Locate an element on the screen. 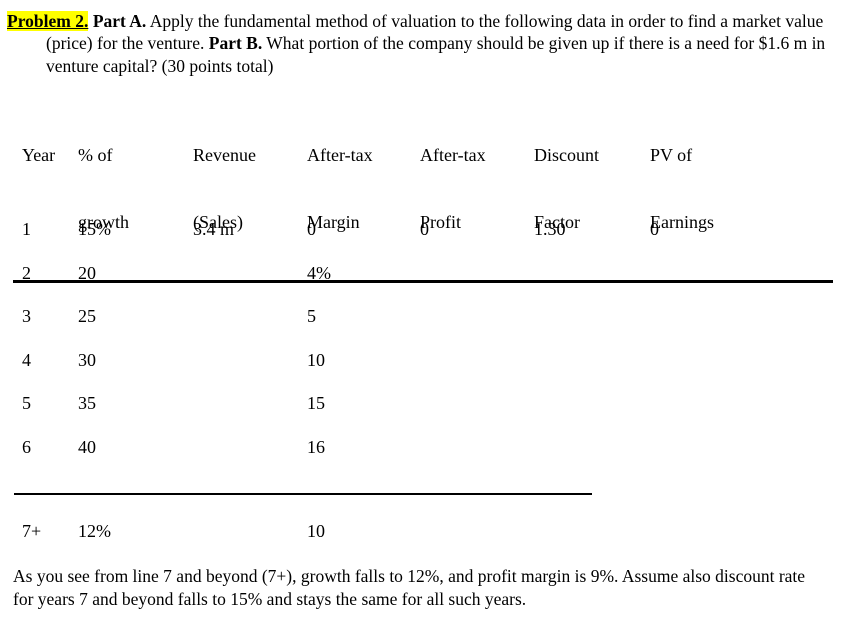 The width and height of the screenshot is (849, 619). table-row-year-5: 5 35 15 is located at coordinates (423, 415).